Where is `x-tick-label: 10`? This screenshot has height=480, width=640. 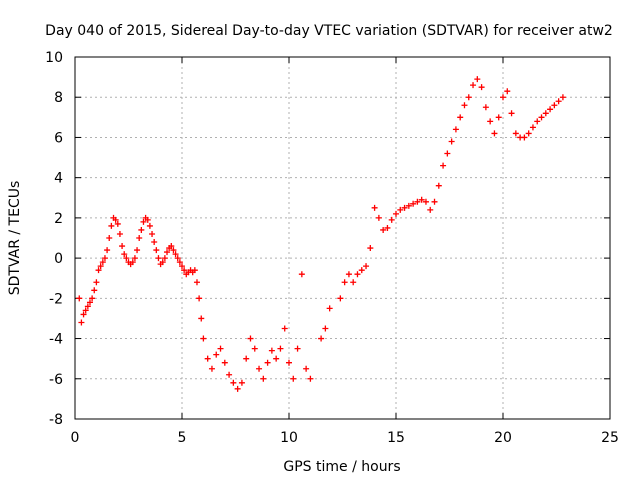 x-tick-label: 10 is located at coordinates (289, 438).